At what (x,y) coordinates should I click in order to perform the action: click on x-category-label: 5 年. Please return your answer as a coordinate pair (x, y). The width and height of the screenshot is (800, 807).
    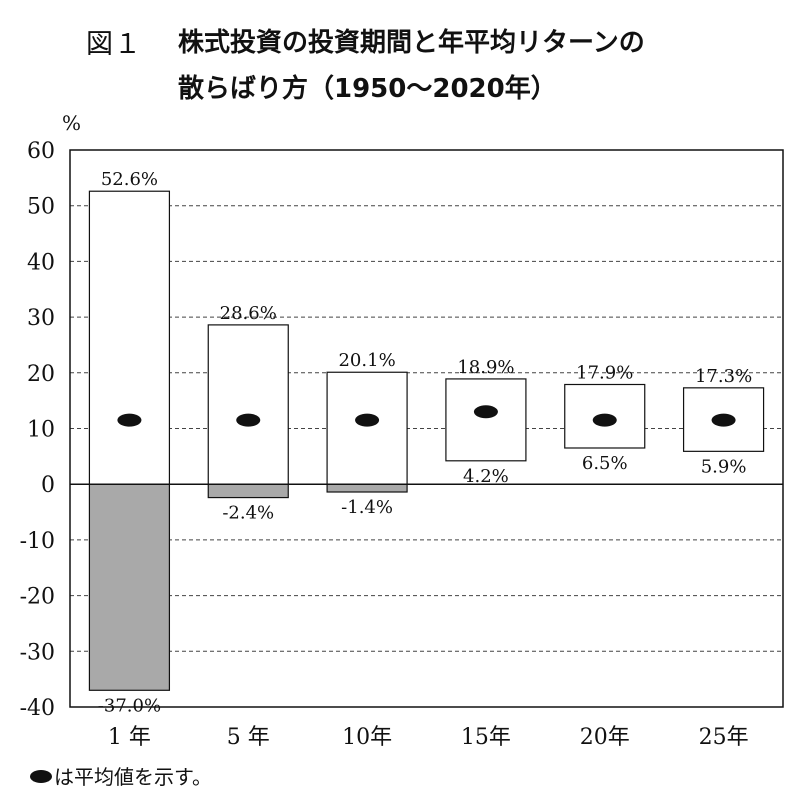
    Looking at the image, I should click on (248, 737).